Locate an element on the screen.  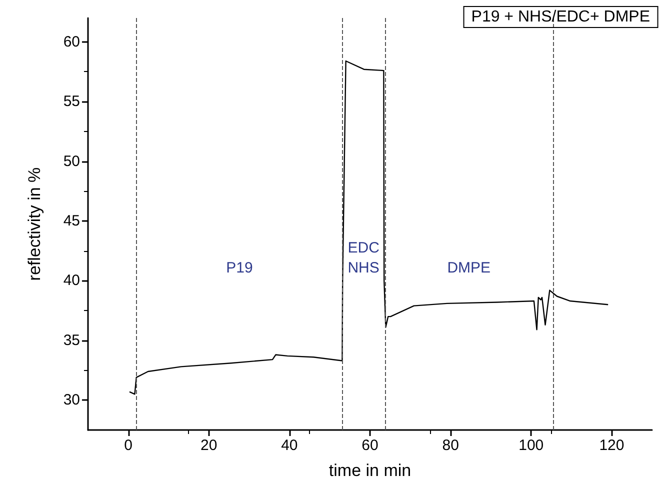
y-tick-label: 35 is located at coordinates (71, 340).